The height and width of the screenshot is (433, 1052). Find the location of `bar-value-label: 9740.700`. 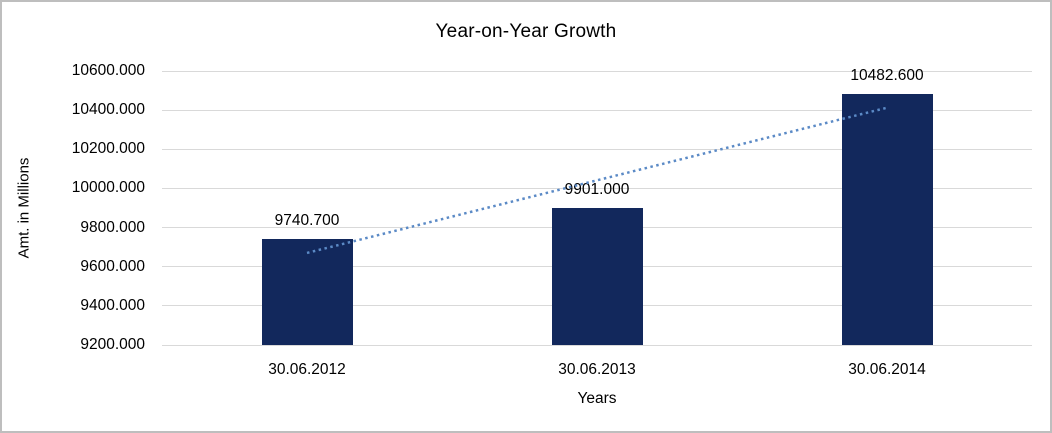

bar-value-label: 9740.700 is located at coordinates (307, 221).